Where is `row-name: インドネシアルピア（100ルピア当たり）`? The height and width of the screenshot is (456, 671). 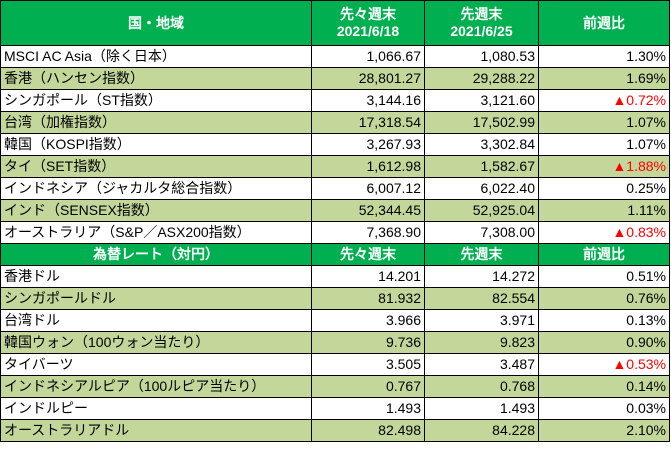 row-name: インドネシアルピア（100ルピア当たり） is located at coordinates (156, 386).